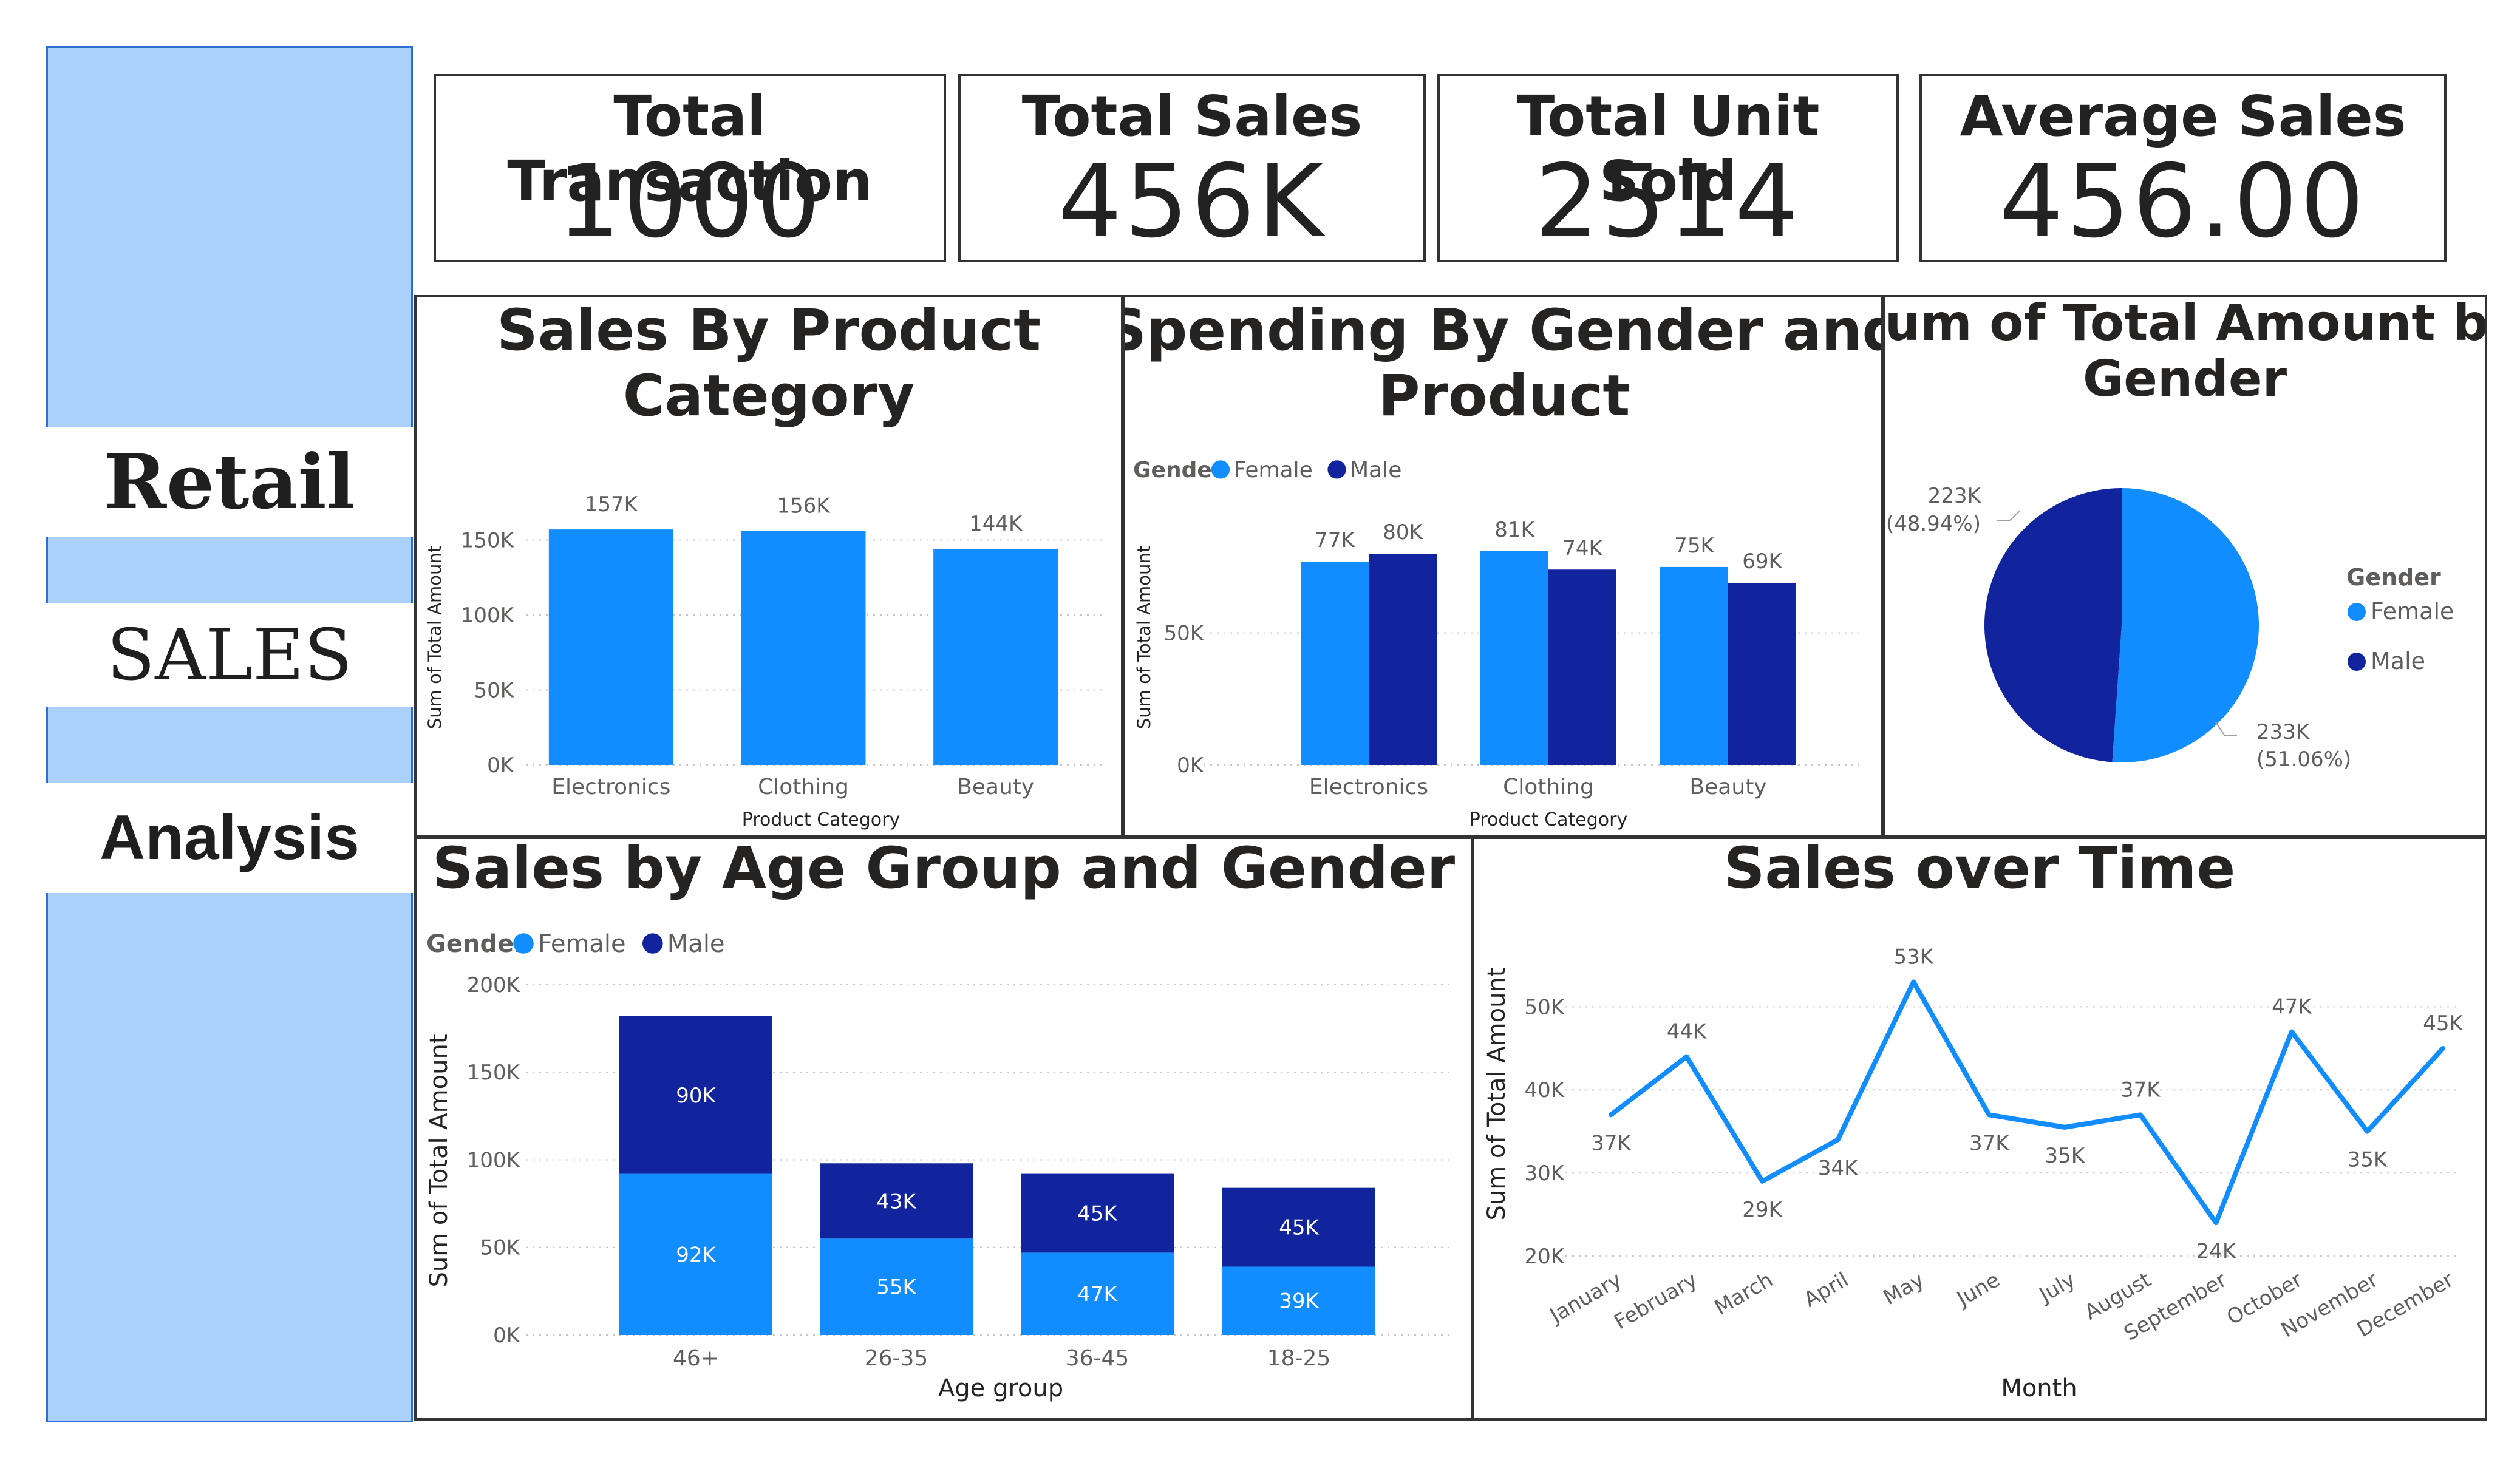  What do you see at coordinates (229, 482) in the screenshot?
I see `sidebar-title-retail: Retail` at bounding box center [229, 482].